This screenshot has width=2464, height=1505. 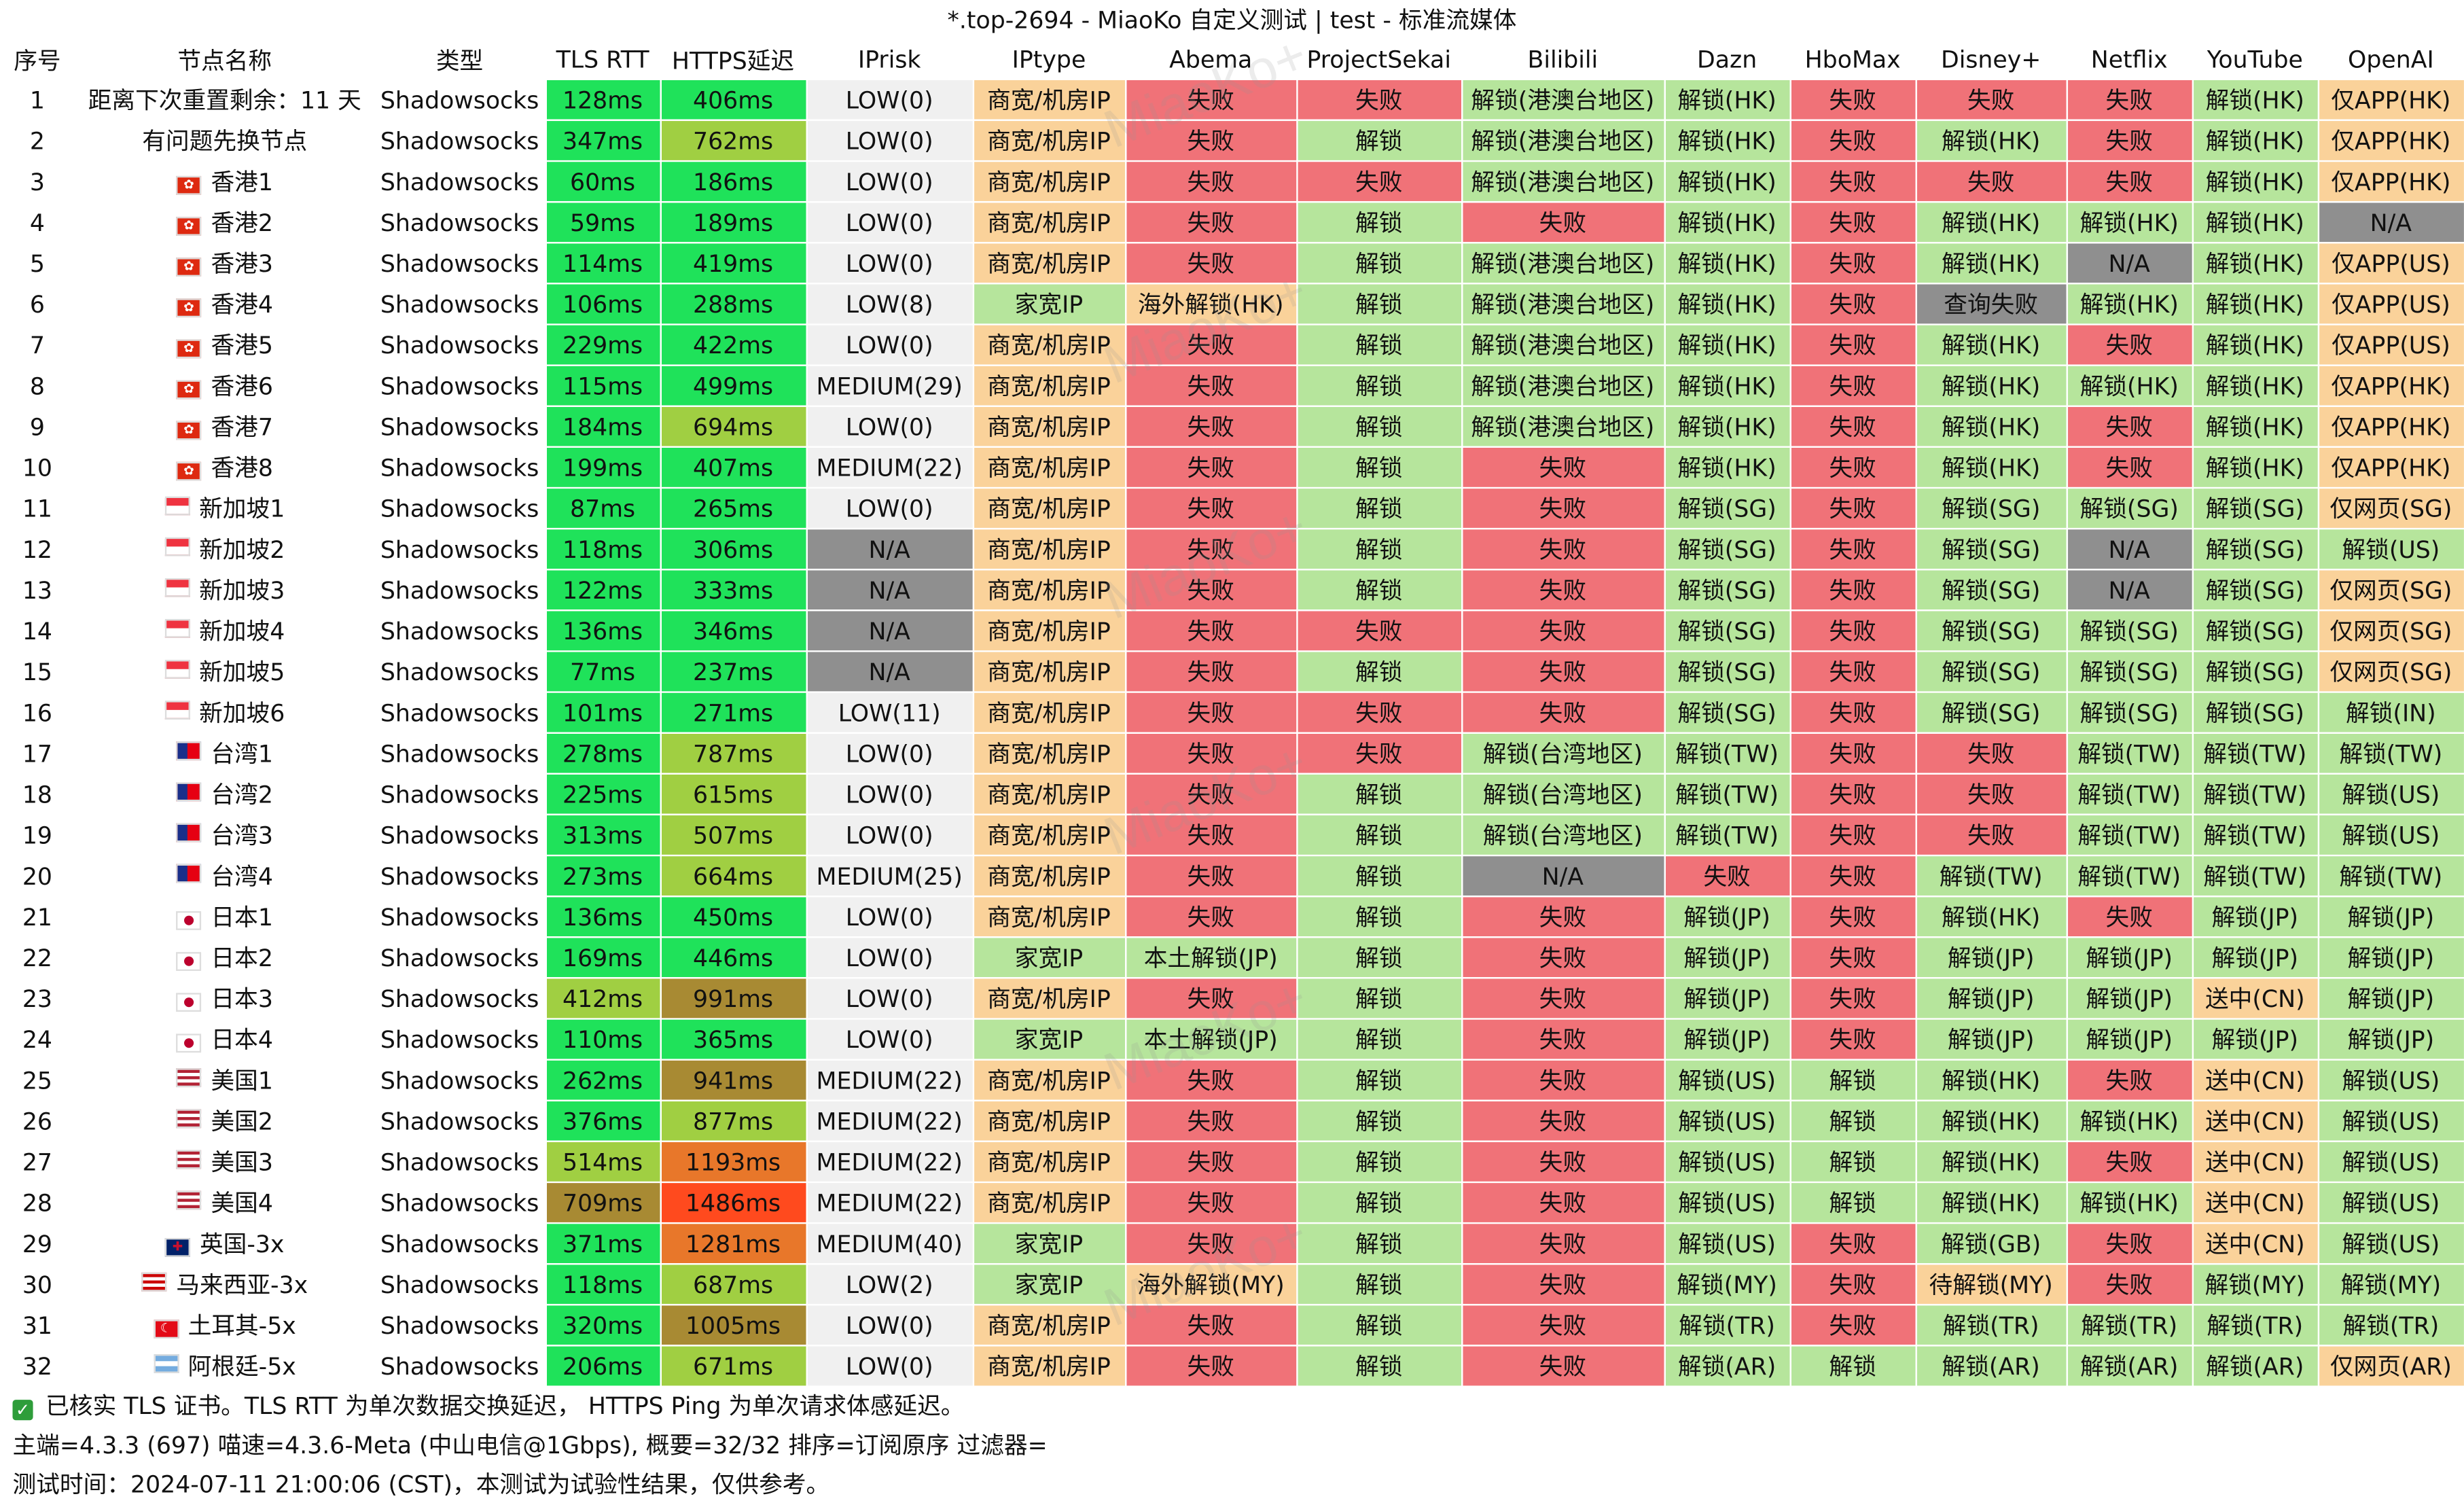 I want to click on node-name-label: 台湾2, so click(x=242, y=795).